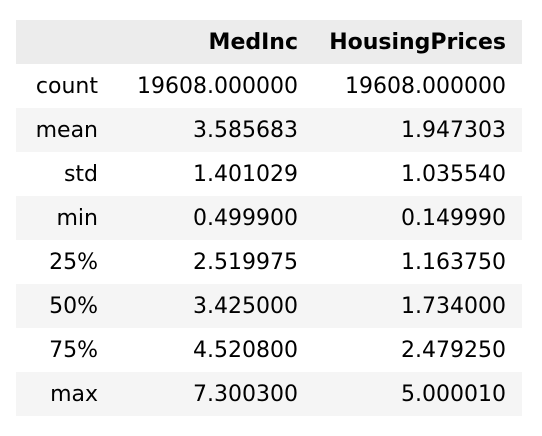  What do you see at coordinates (65, 42) in the screenshot?
I see `index-header` at bounding box center [65, 42].